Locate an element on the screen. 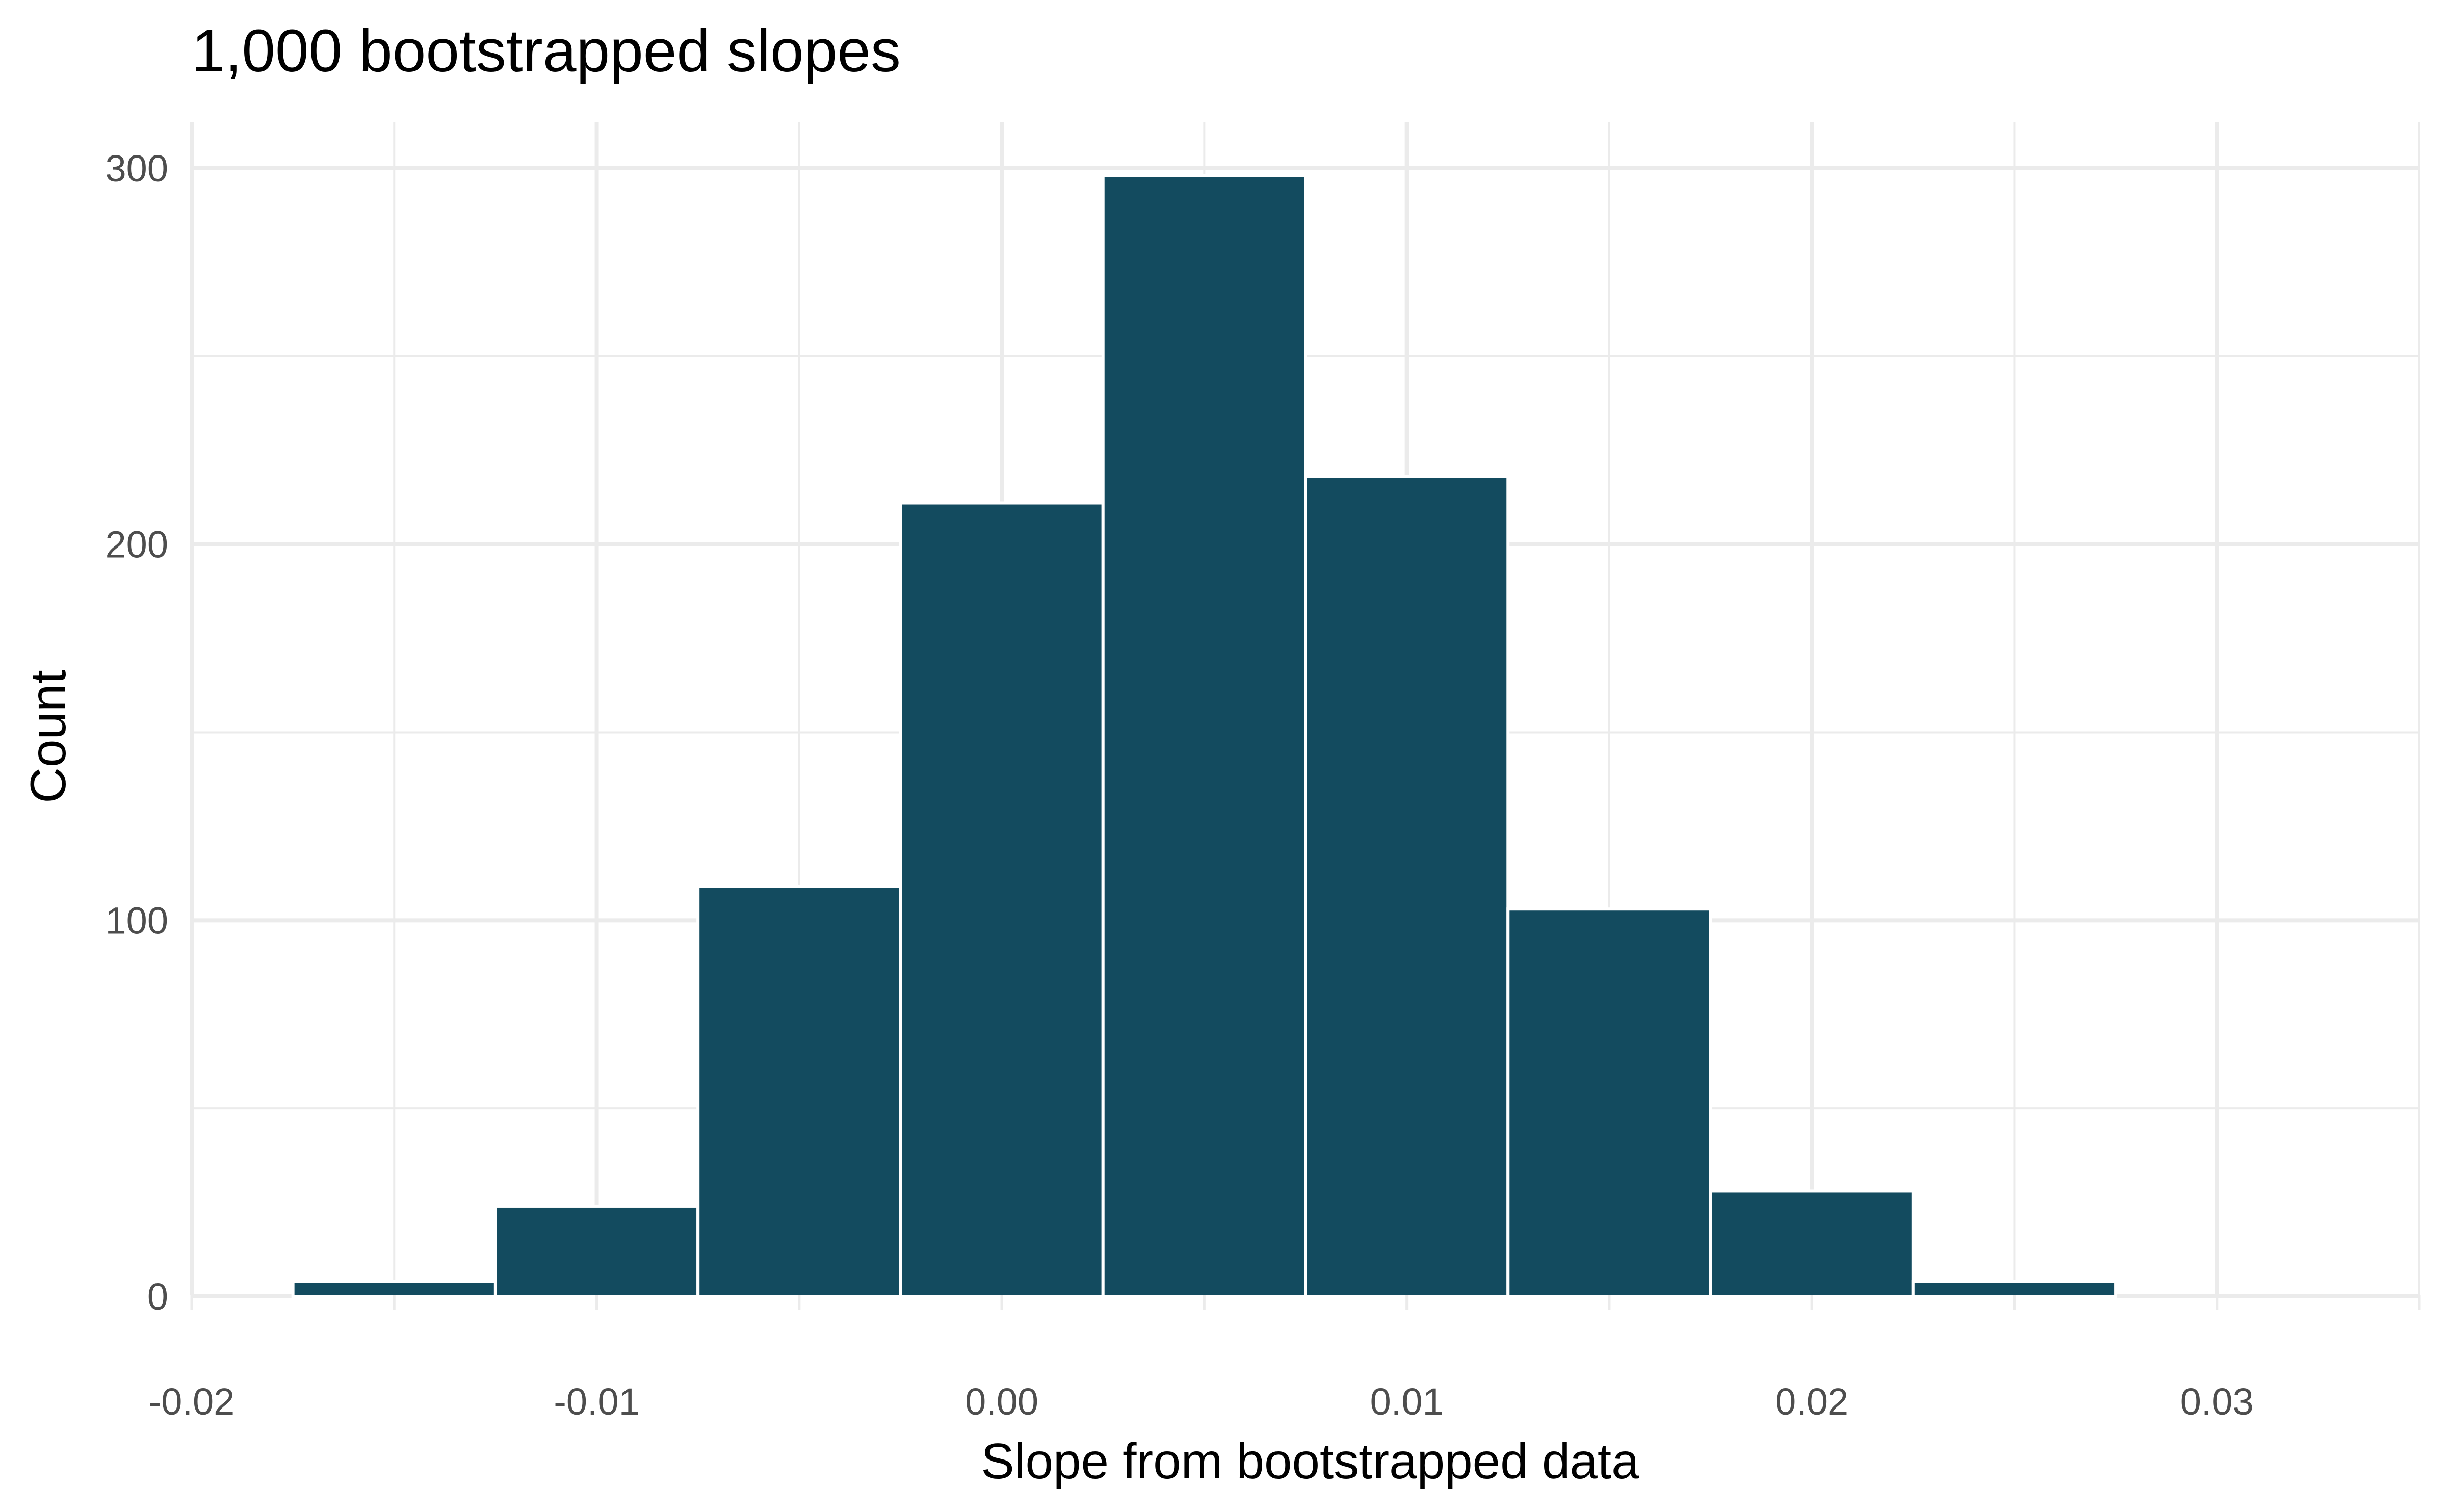  x-tick-label: -0.01 is located at coordinates (597, 1401).